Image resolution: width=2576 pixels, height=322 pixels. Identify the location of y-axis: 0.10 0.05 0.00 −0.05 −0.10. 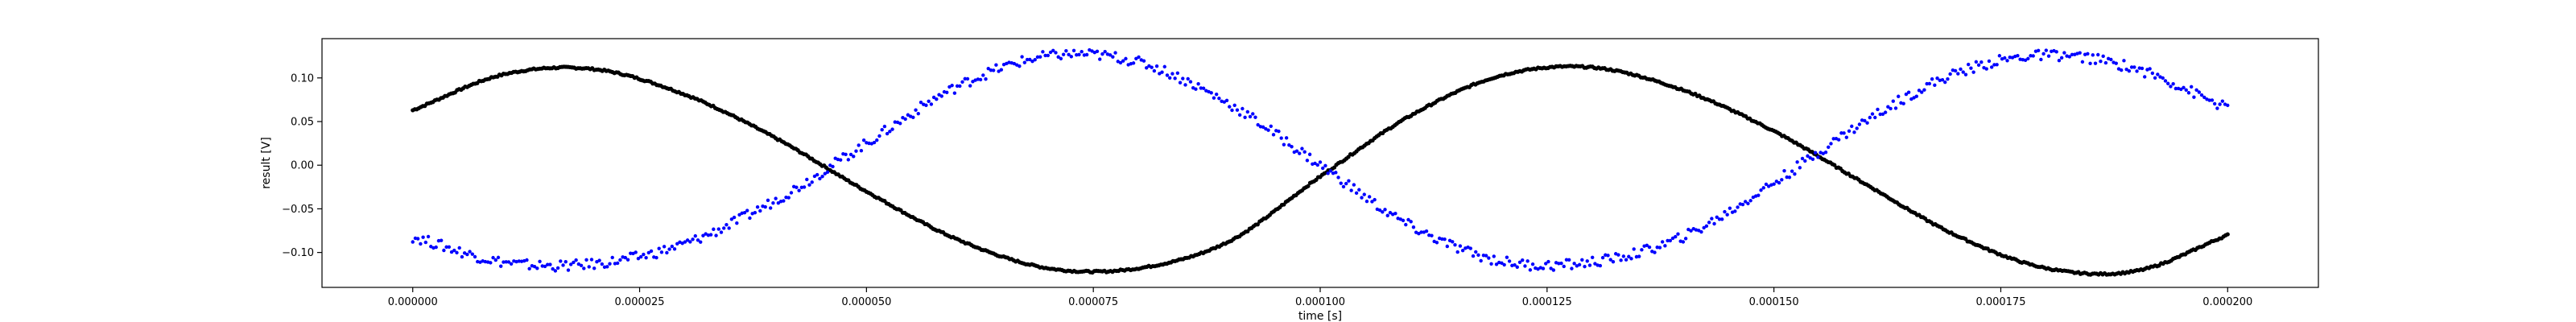
(302, 165).